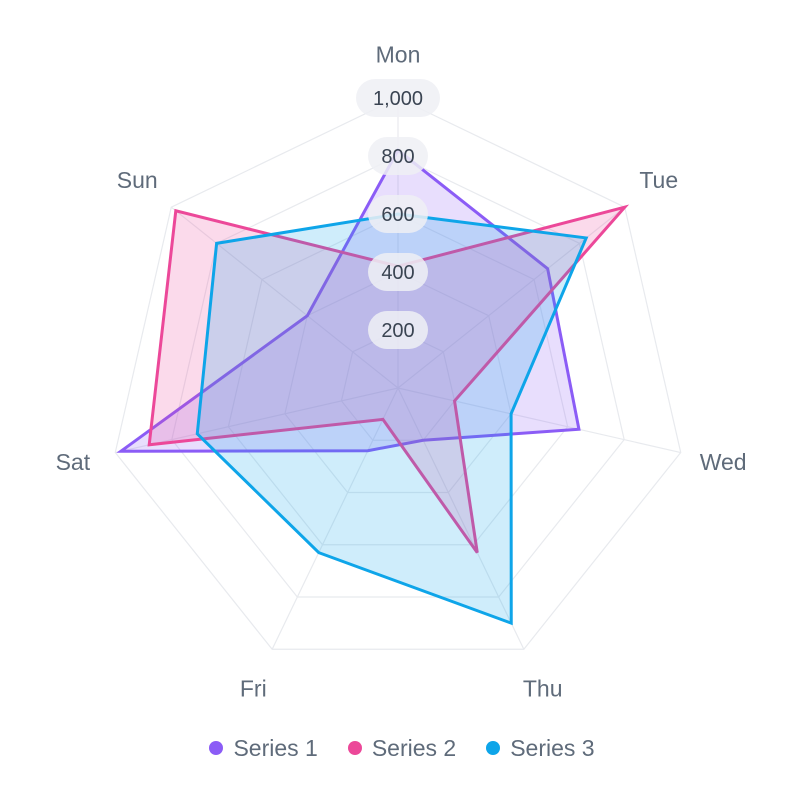 The image size is (804, 790). What do you see at coordinates (414, 748) in the screenshot?
I see `legend-label: Series 2` at bounding box center [414, 748].